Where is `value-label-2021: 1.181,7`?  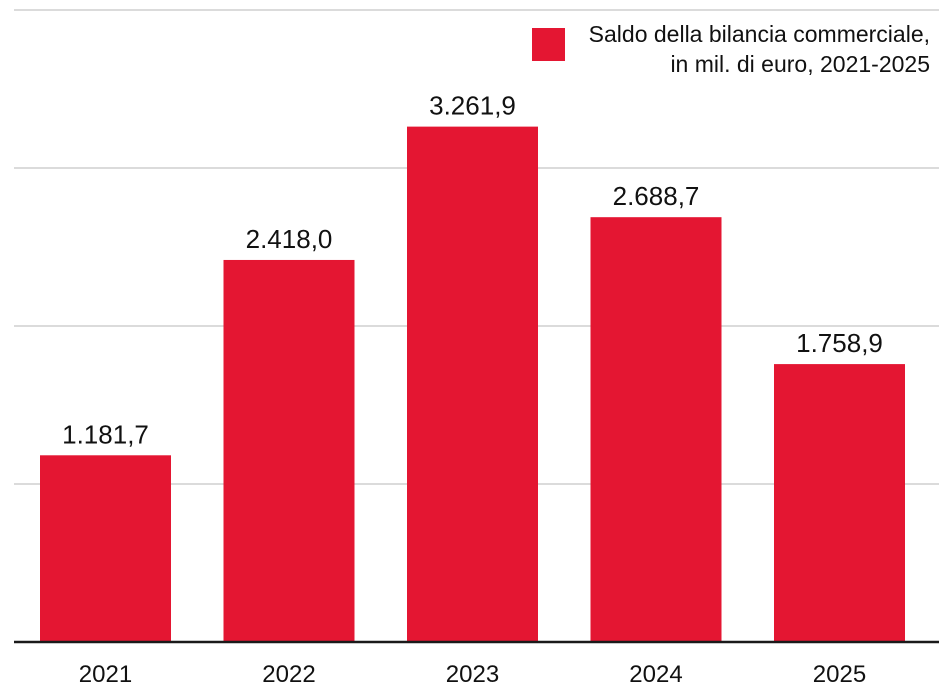
value-label-2021: 1.181,7 is located at coordinates (105, 434).